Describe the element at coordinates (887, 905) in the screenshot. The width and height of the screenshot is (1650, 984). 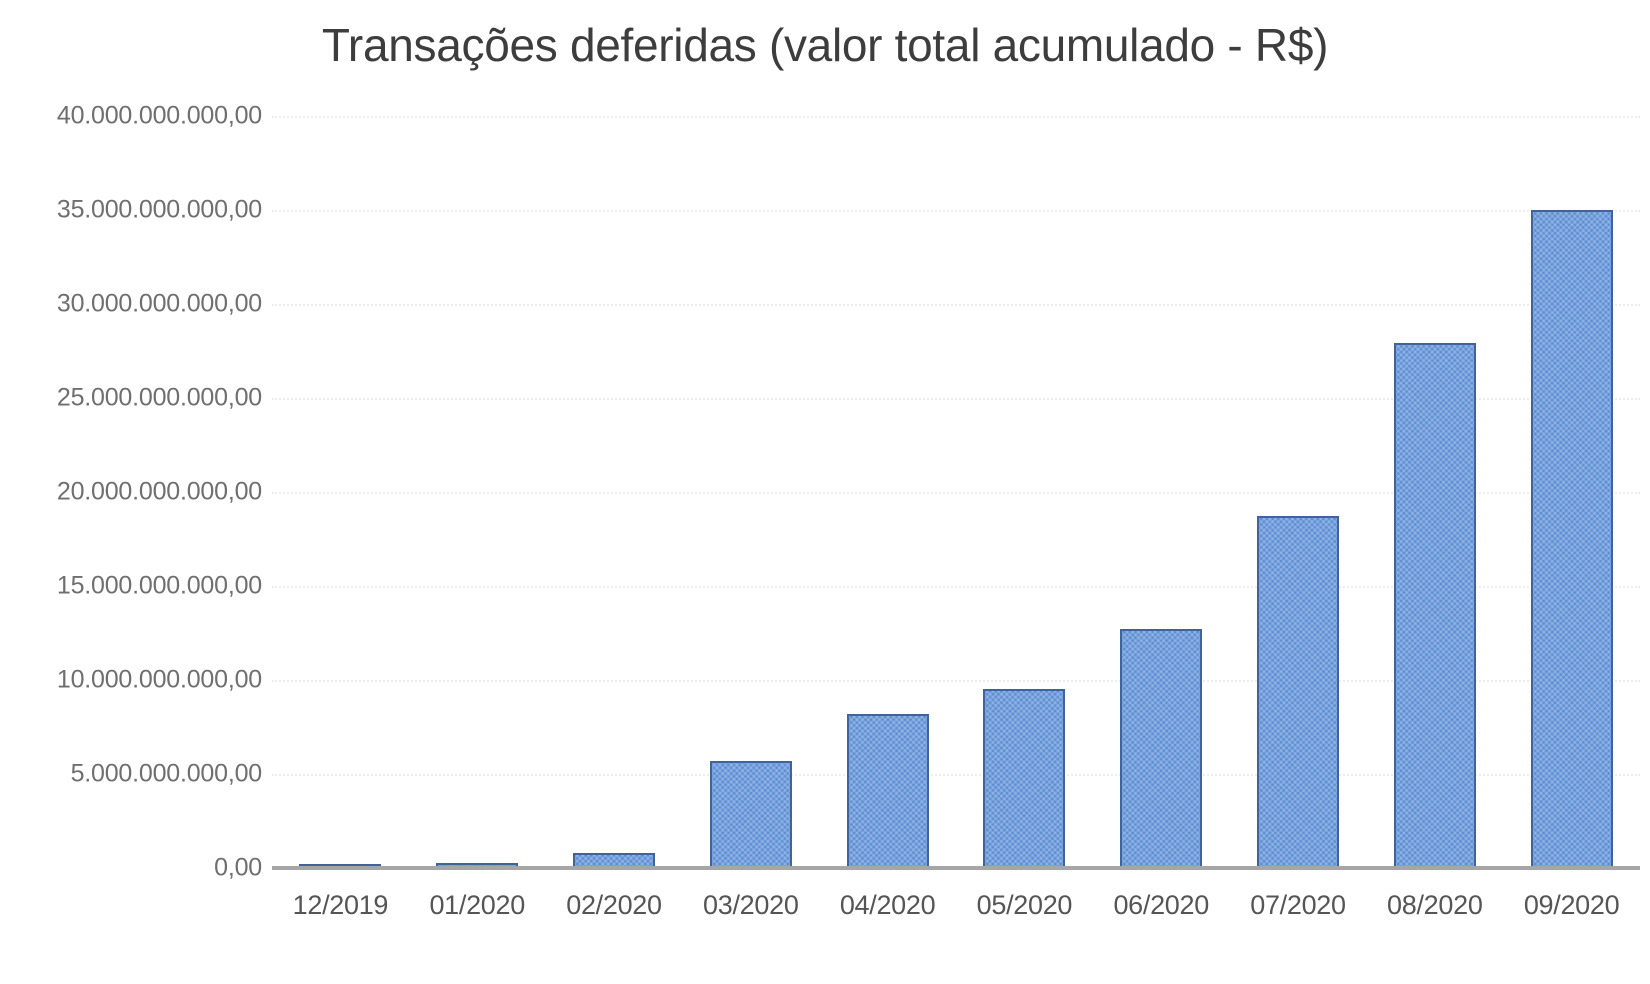
I see `x-axis-tick-label: 04/2020` at that location.